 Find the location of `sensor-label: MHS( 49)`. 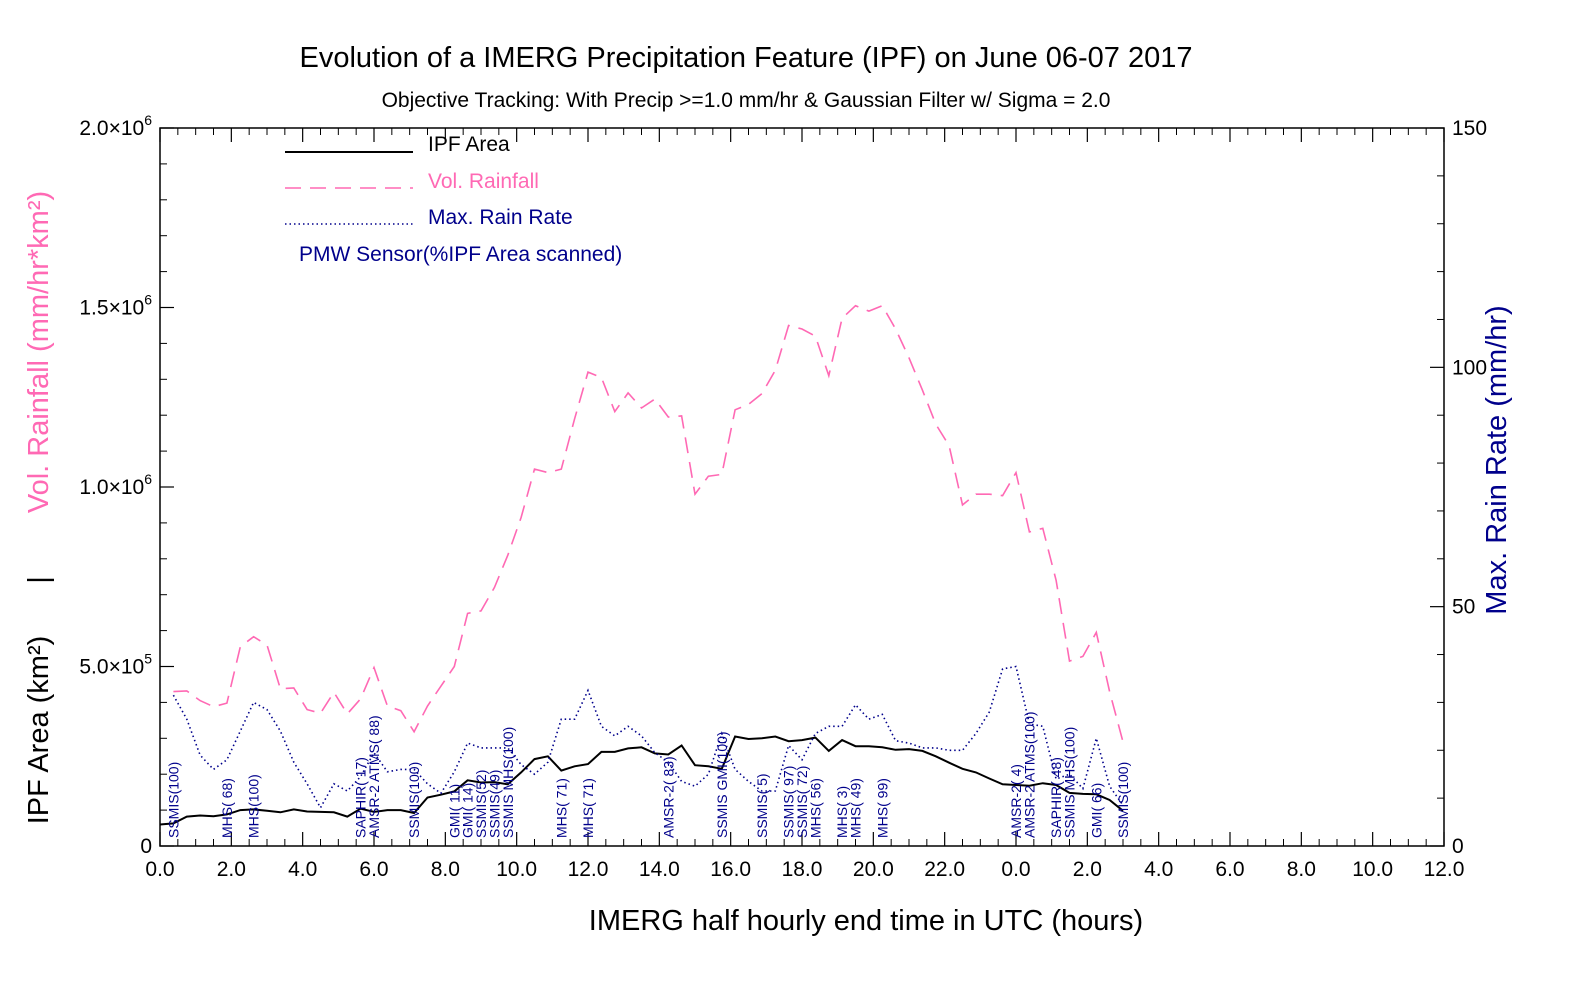

sensor-label: MHS( 49) is located at coordinates (856, 808).